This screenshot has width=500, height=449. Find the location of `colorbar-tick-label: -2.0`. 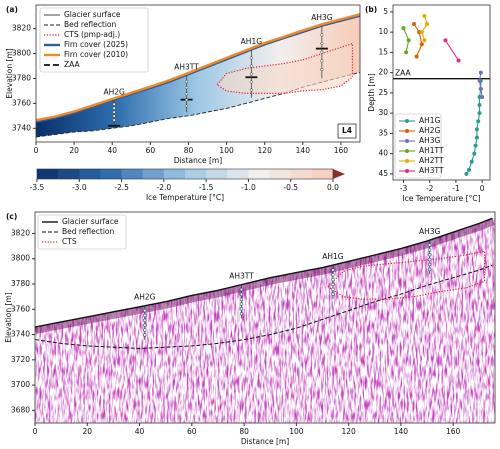

colorbar-tick-label: -2.0 is located at coordinates (164, 187).